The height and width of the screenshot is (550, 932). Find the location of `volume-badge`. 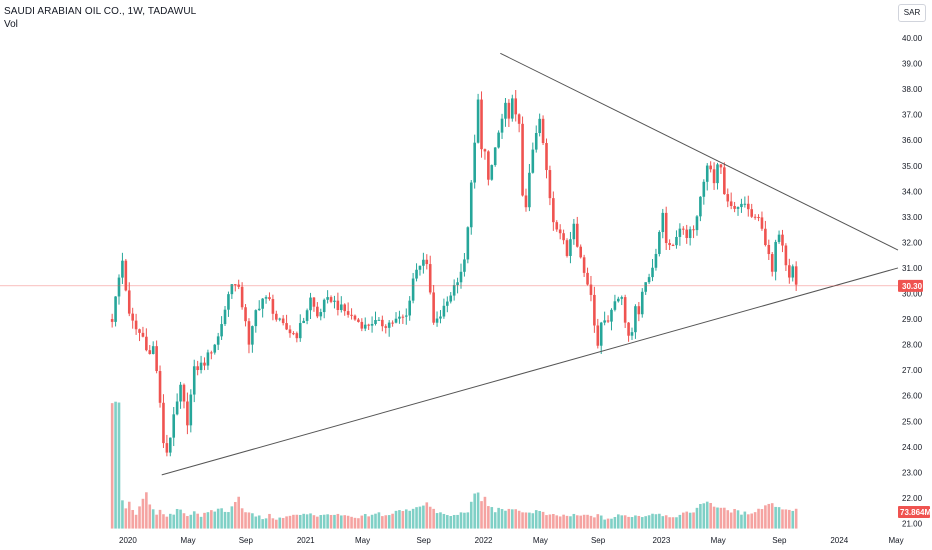

volume-badge is located at coordinates (914, 512).